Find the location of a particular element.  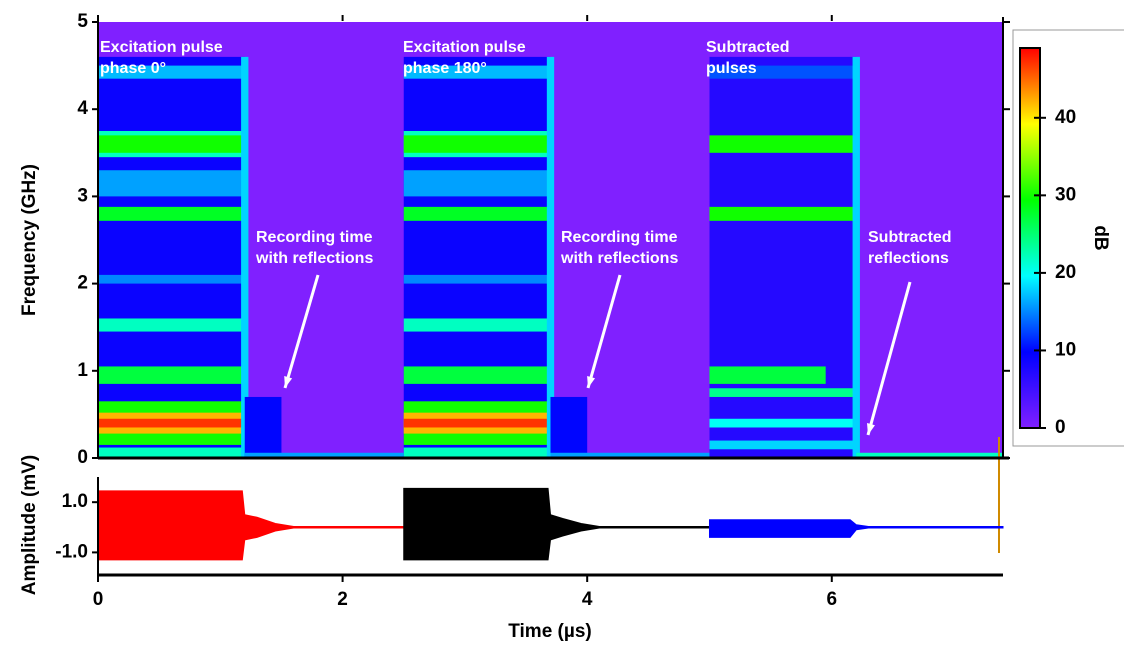

y-axis-label: Amplitude (mV) is located at coordinates (29, 525).